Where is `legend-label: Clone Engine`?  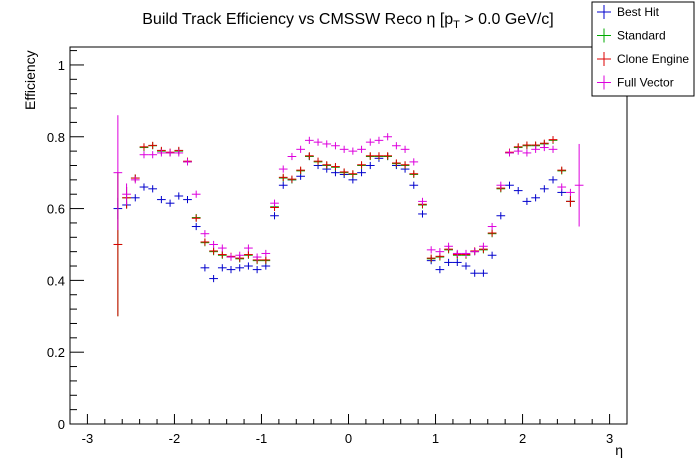
legend-label: Clone Engine is located at coordinates (653, 59).